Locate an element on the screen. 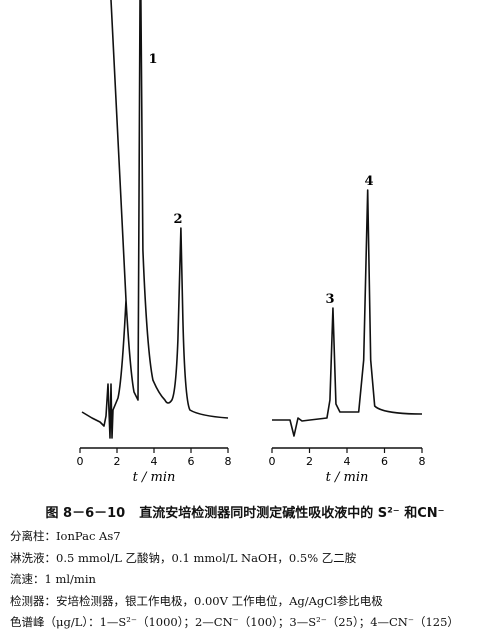 The height and width of the screenshot is (636, 490). peak-label: 3 is located at coordinates (329, 299).